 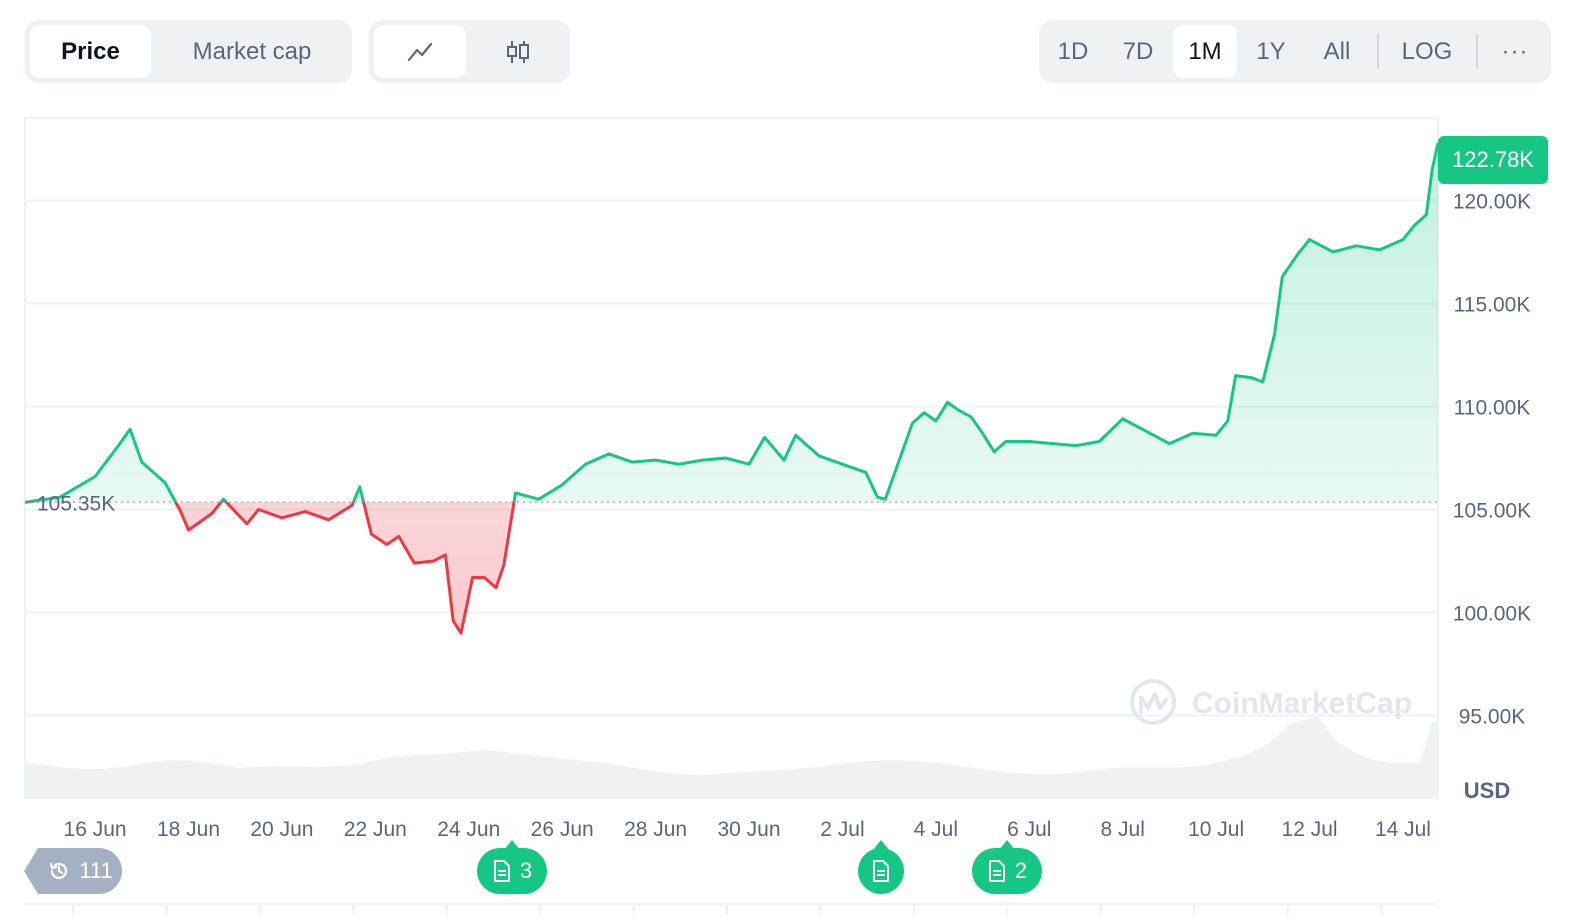 What do you see at coordinates (1295, 51) in the screenshot?
I see `range-toggle: 1D 7D 1M 1Y All LOG ···` at bounding box center [1295, 51].